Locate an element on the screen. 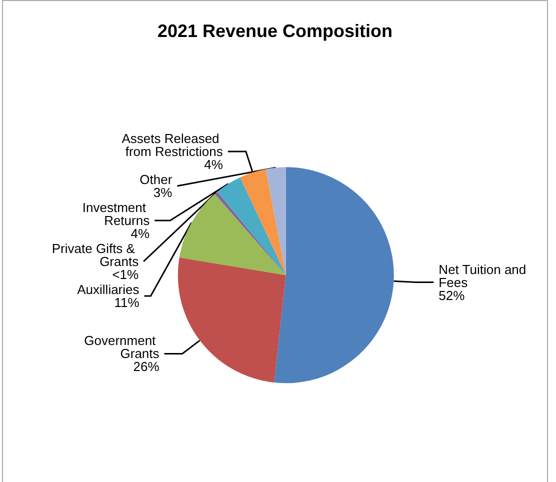 This screenshot has width=556, height=482. data-label: 52% is located at coordinates (452, 295).